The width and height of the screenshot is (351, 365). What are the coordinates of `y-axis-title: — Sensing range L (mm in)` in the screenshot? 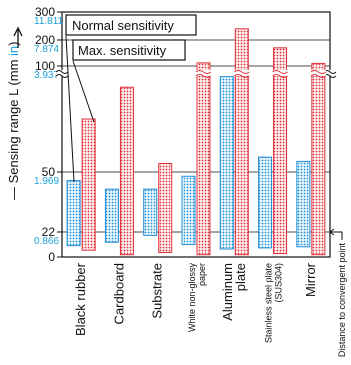 It's located at (13, 121).